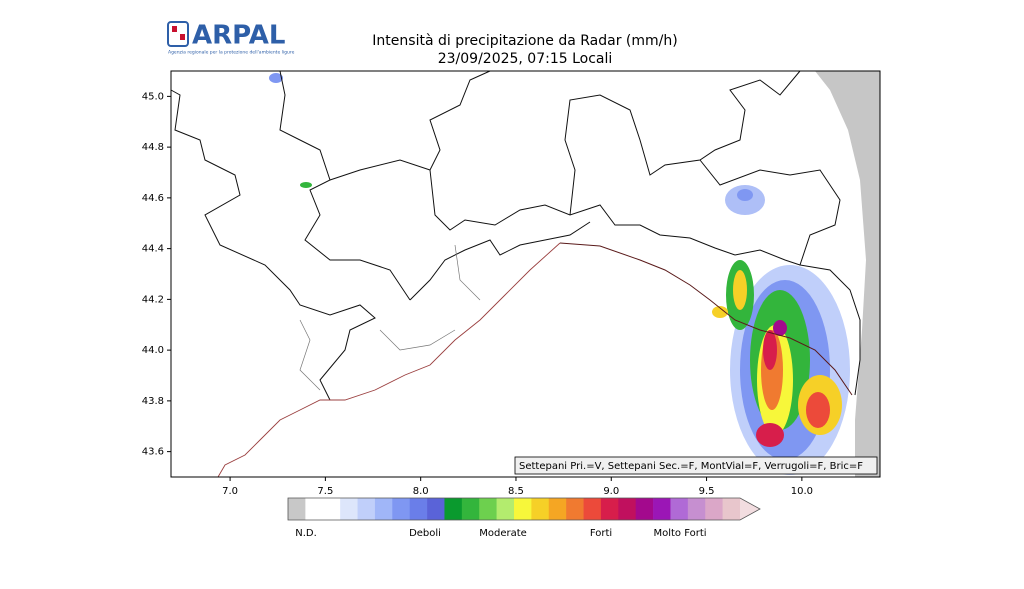 The width and height of the screenshot is (1024, 589). I want to click on province-border, so click(390, 317).